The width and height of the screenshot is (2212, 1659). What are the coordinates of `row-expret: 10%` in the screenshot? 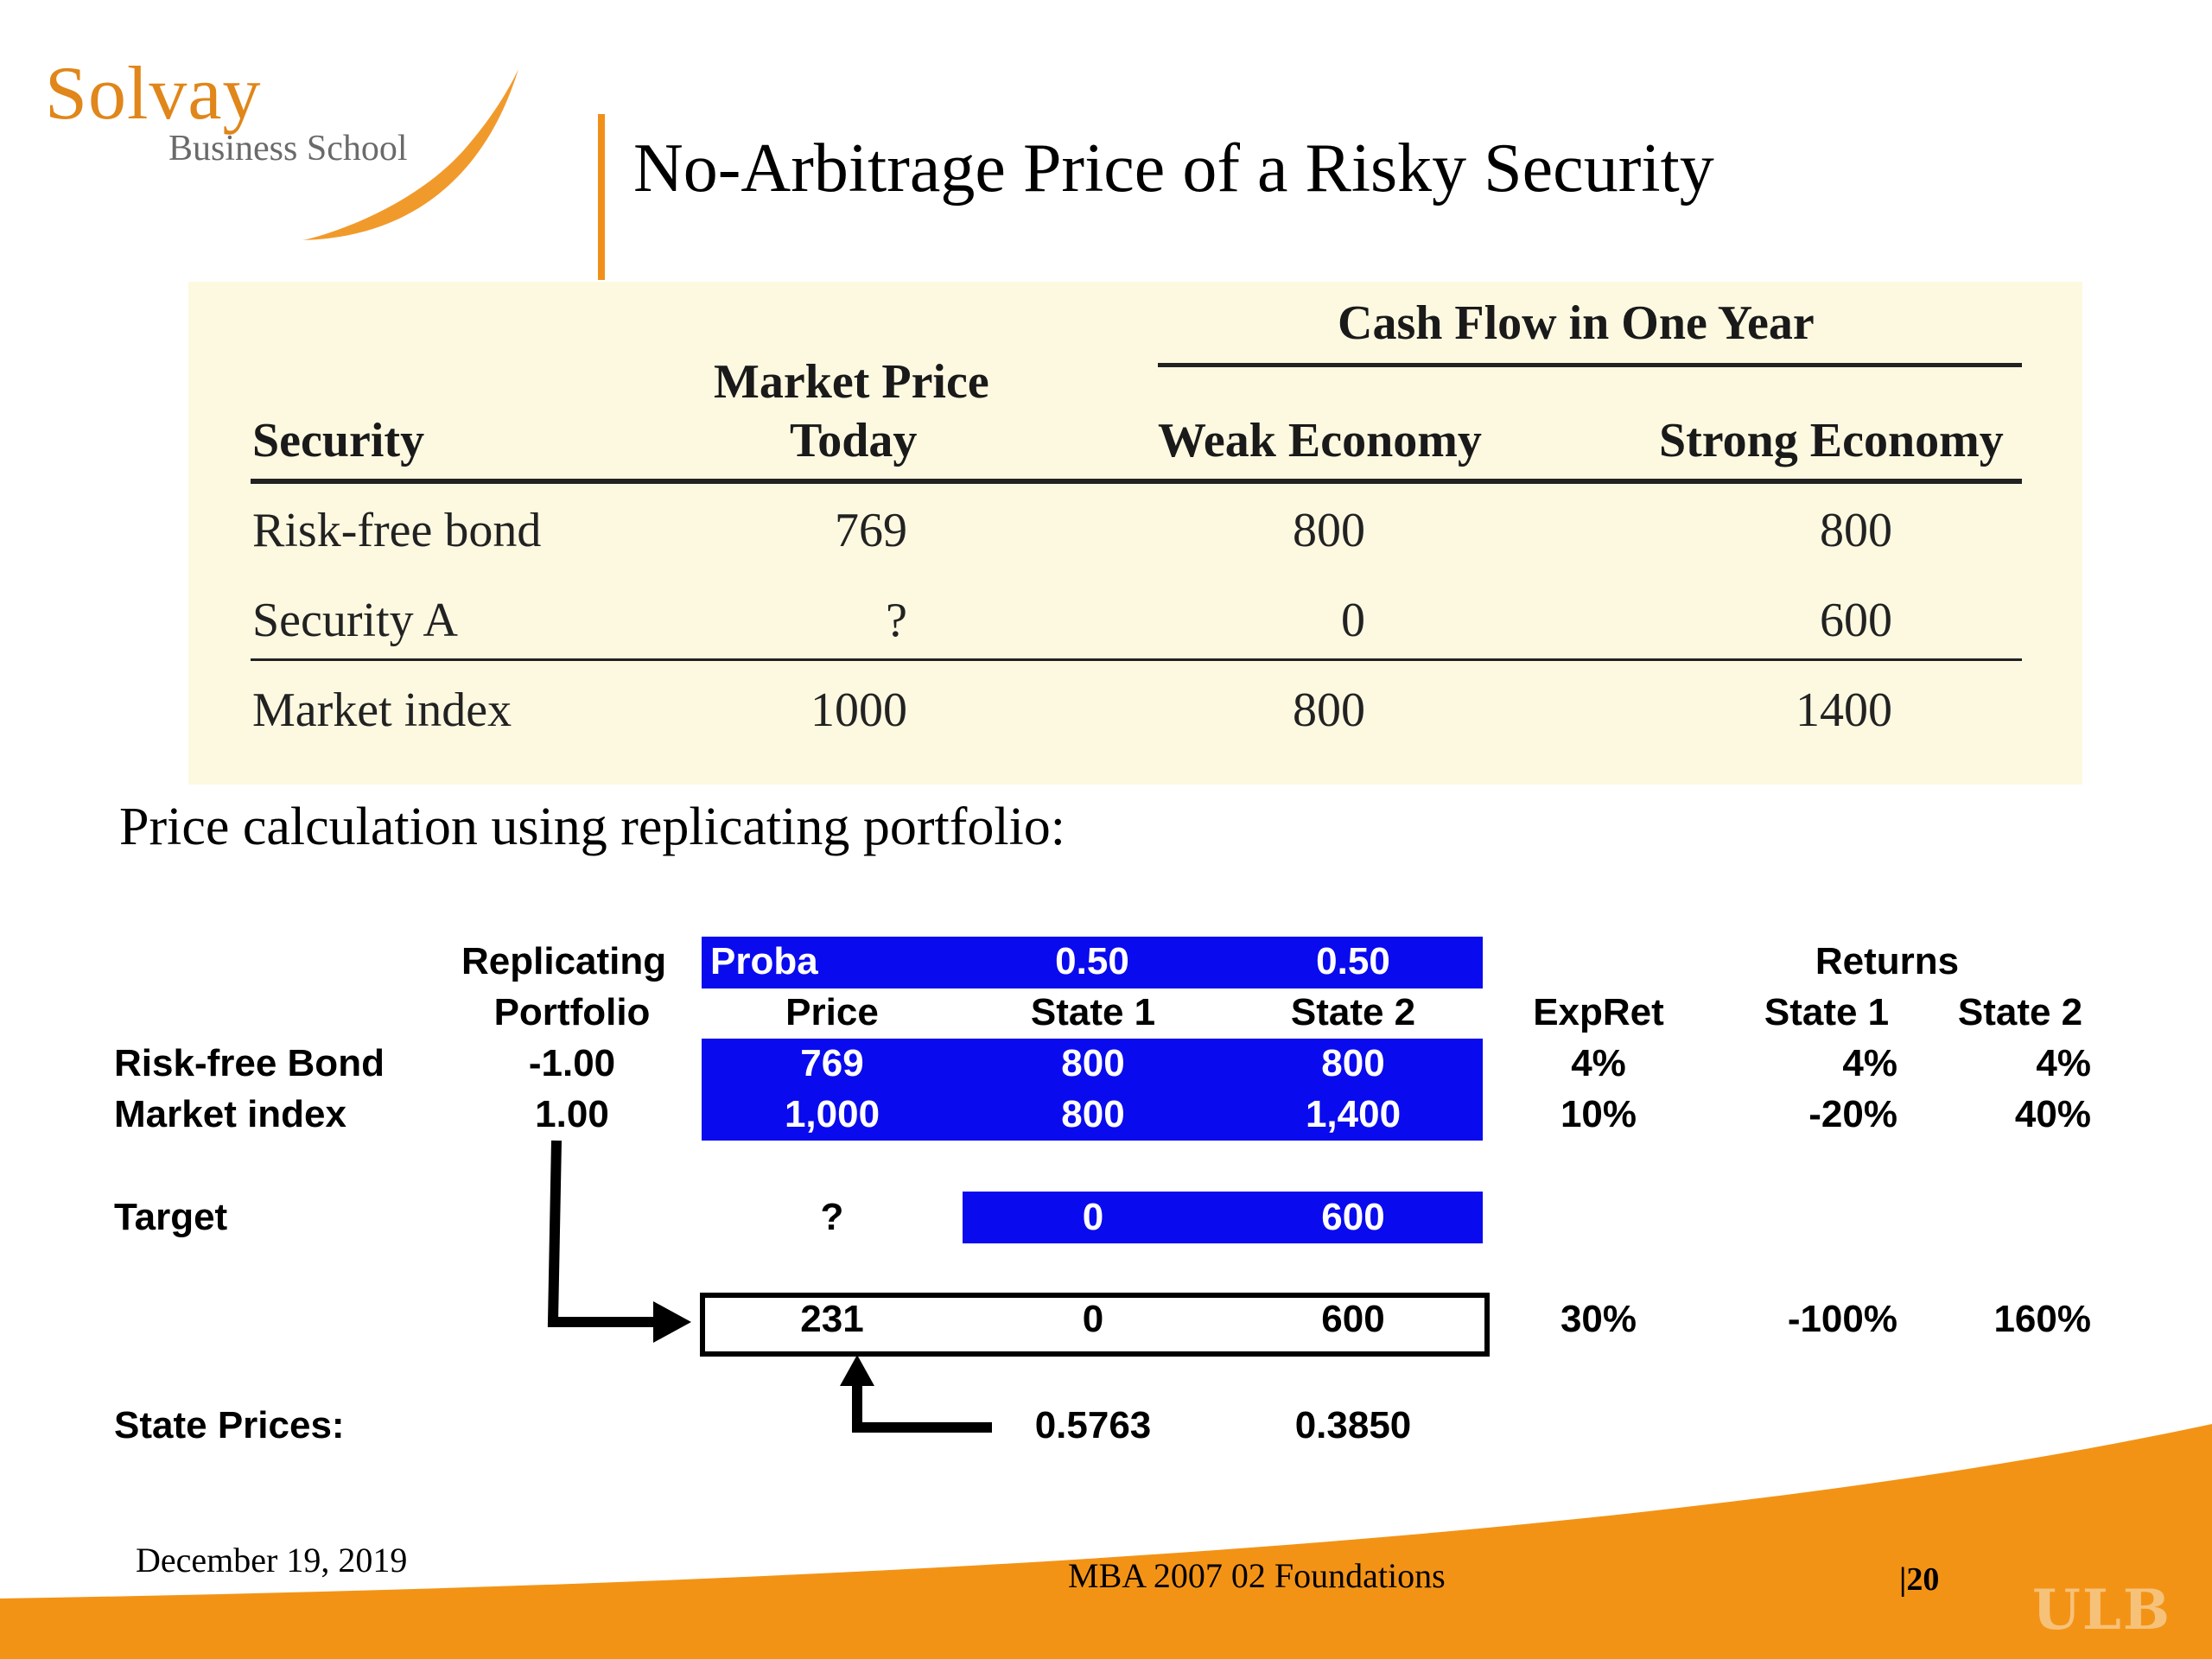 It's located at (1598, 1114).